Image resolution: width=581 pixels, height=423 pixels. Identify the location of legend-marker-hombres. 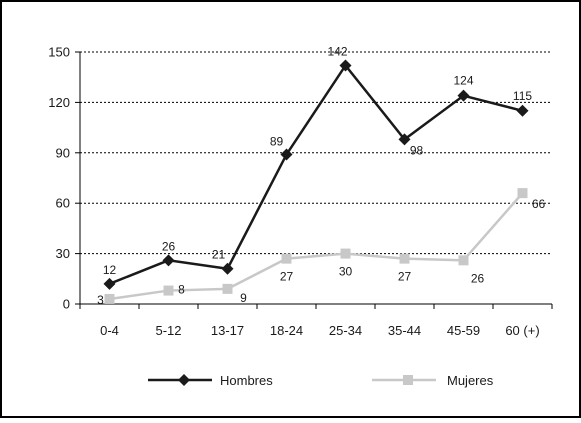
(184, 380).